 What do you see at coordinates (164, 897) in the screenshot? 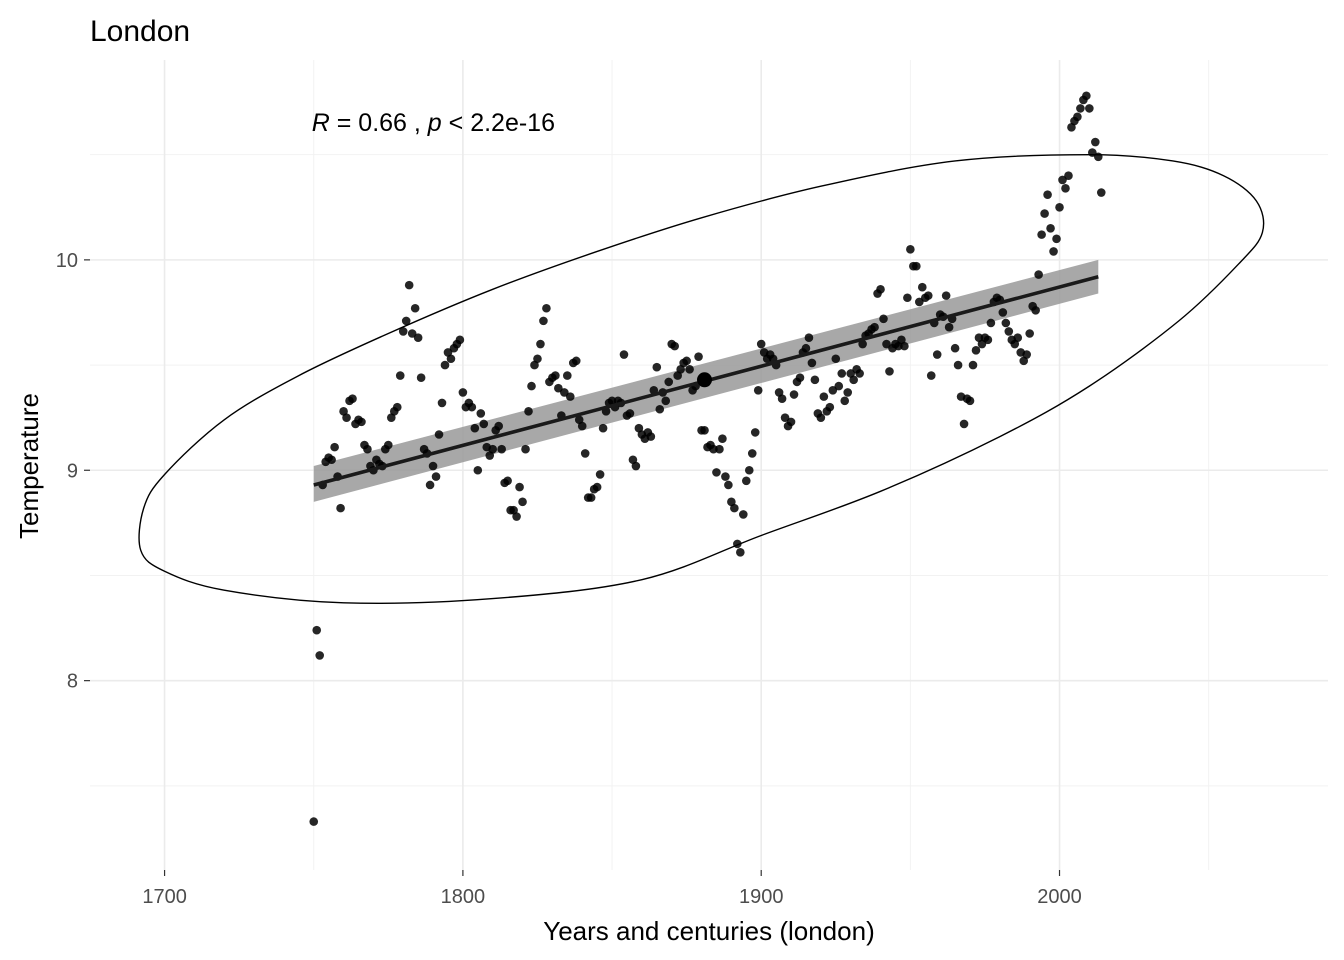
I see `x-tick-label: 1700` at bounding box center [164, 897].